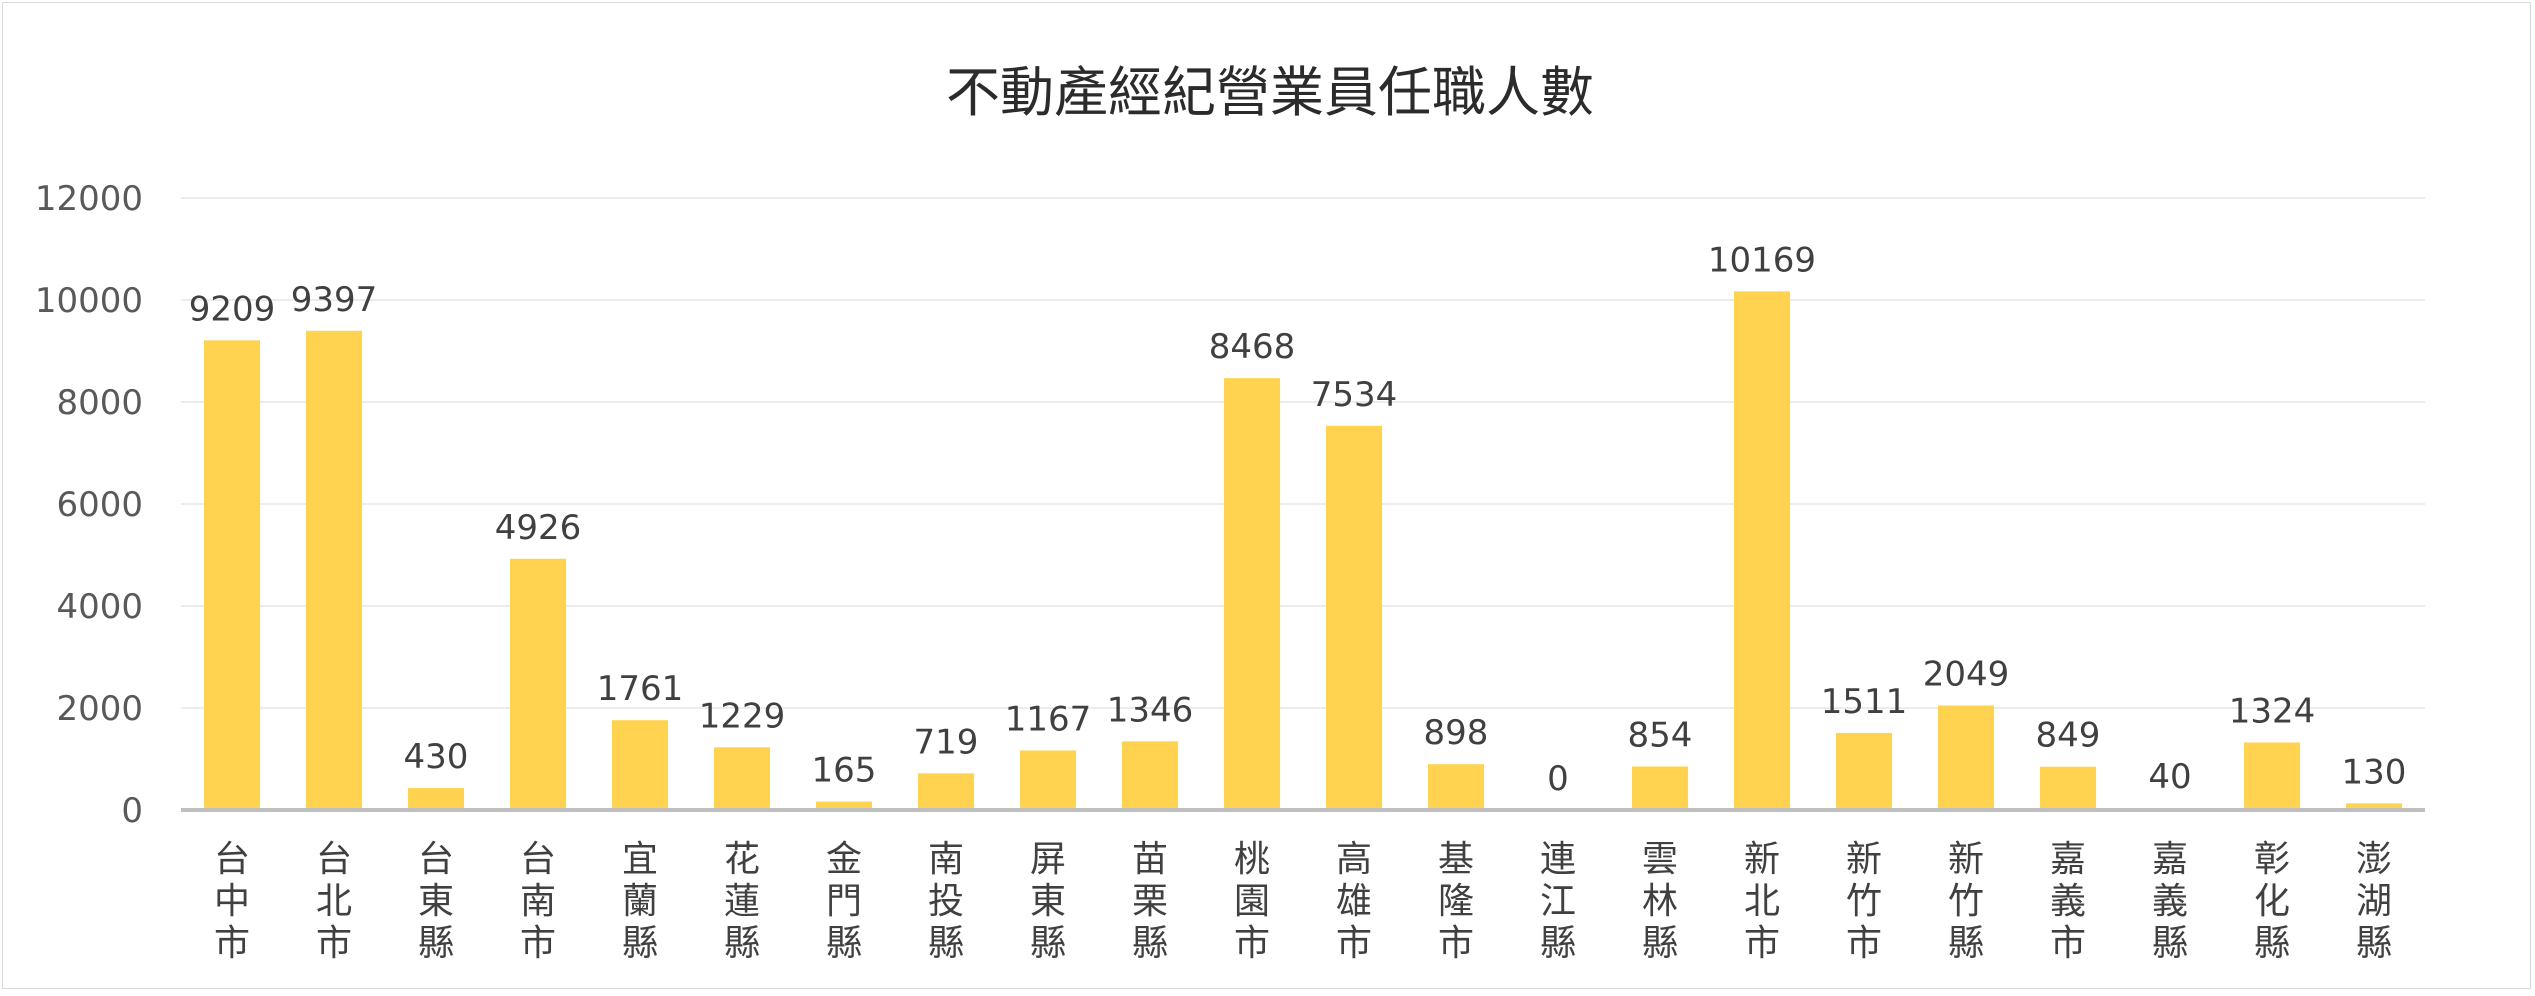  Describe the element at coordinates (1456, 901) in the screenshot. I see `x-tick-label: 基隆市` at that location.